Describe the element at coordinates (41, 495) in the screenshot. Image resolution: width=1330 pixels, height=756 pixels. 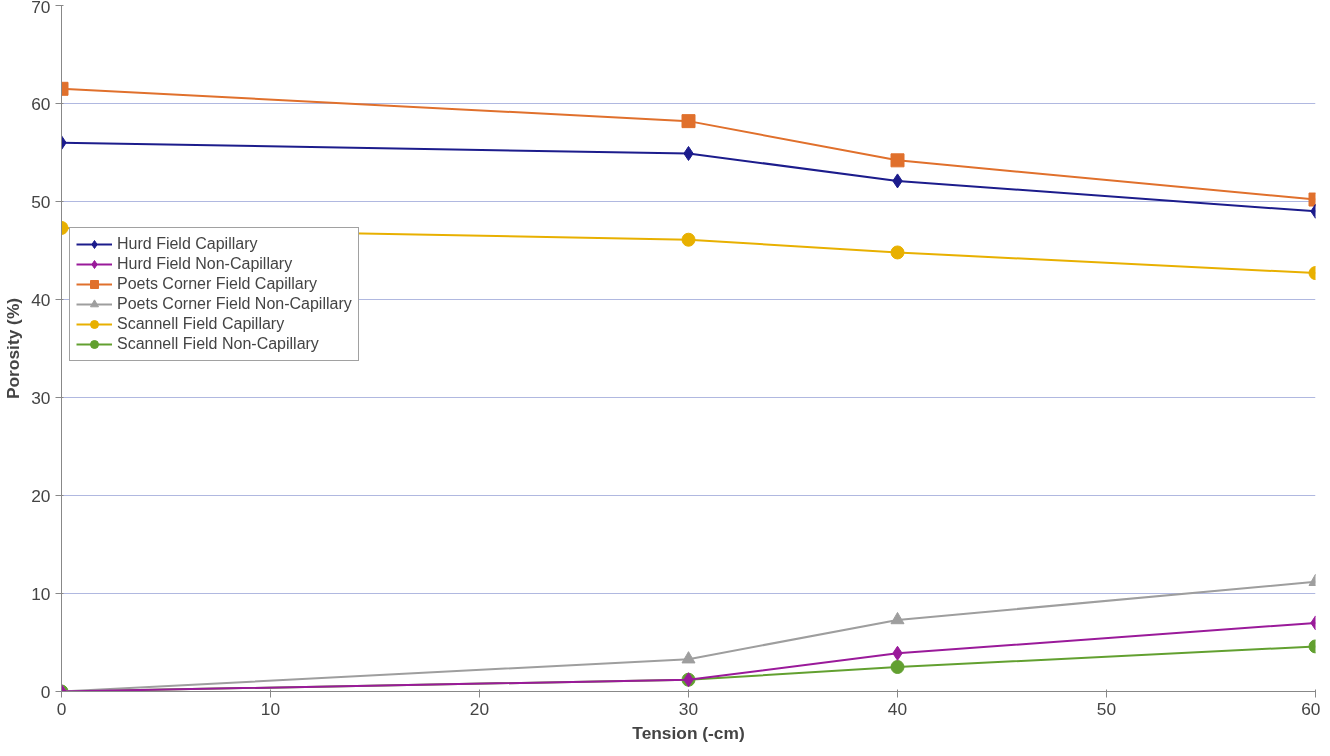
I see `y-tick-label: 20` at that location.